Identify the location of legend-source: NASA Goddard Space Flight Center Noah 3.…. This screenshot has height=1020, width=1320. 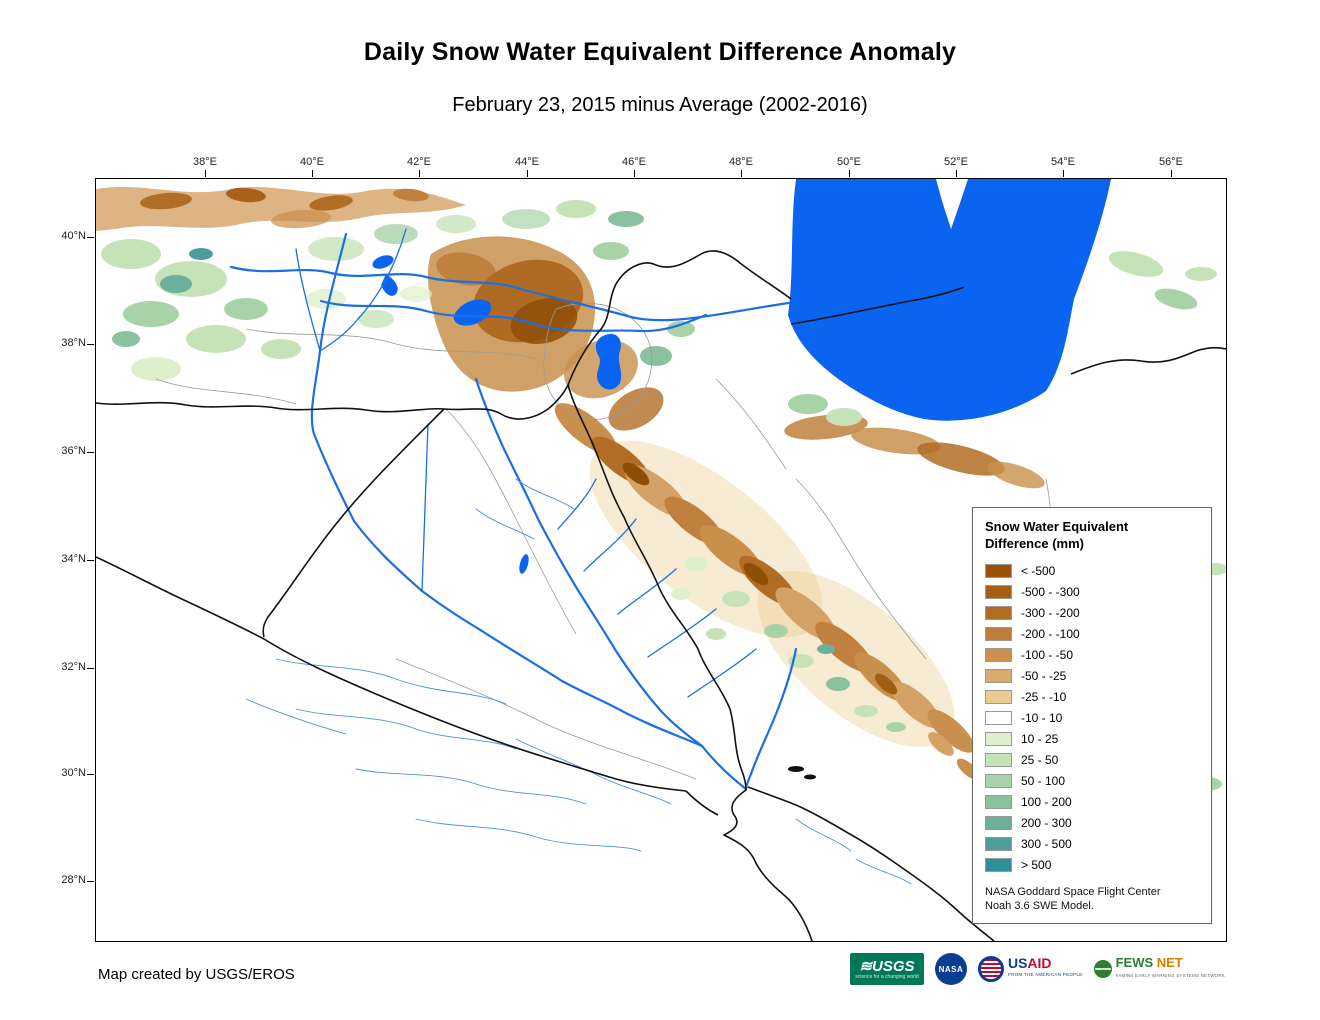
(1092, 899).